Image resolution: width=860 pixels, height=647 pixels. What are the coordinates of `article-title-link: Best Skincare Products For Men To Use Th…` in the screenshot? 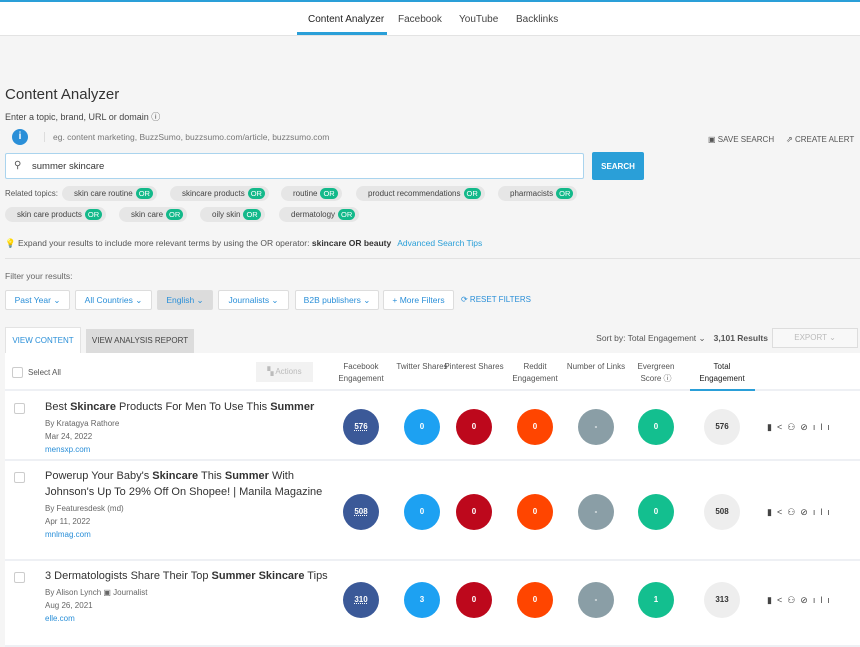 It's located at (191, 407).